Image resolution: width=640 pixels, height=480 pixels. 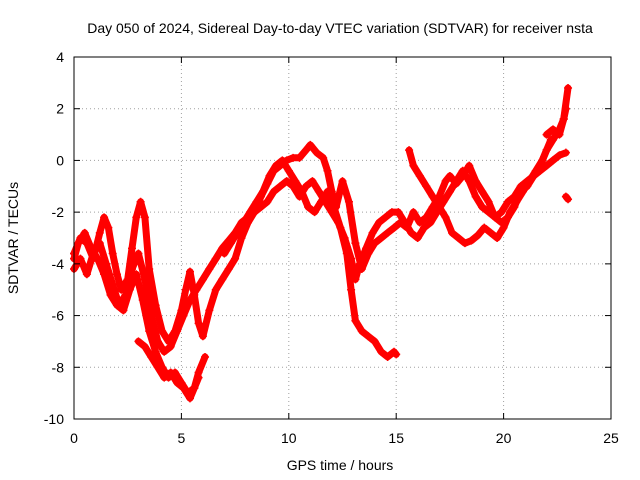 What do you see at coordinates (396, 438) in the screenshot?
I see `x-tick-label: 15` at bounding box center [396, 438].